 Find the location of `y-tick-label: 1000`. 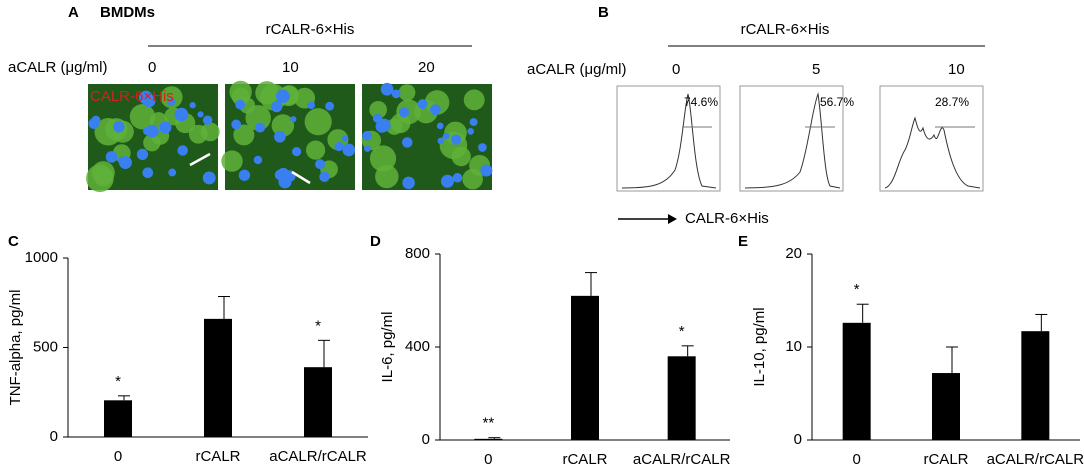

y-tick-label: 1000 is located at coordinates (41, 257).